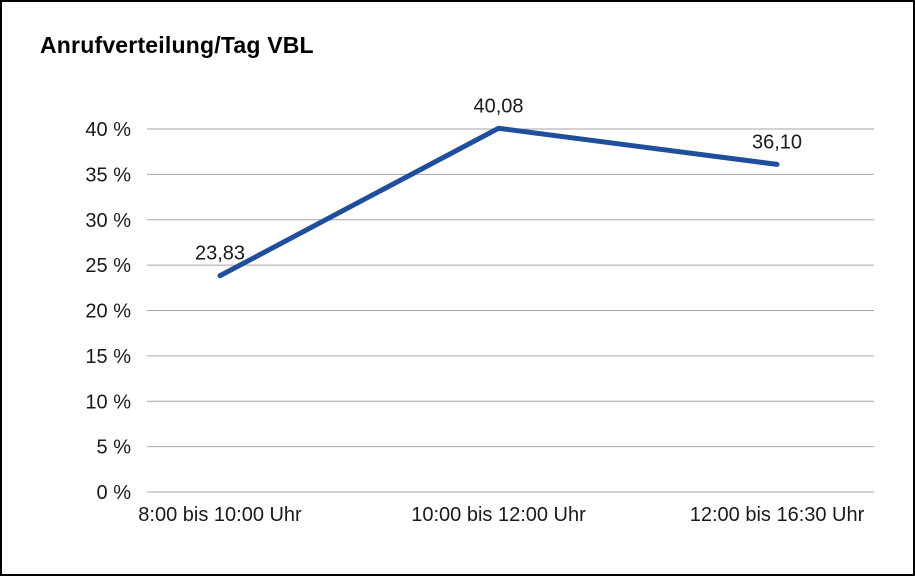  What do you see at coordinates (177, 45) in the screenshot?
I see `chart-title: Anrufverteilung/Tag VBL` at bounding box center [177, 45].